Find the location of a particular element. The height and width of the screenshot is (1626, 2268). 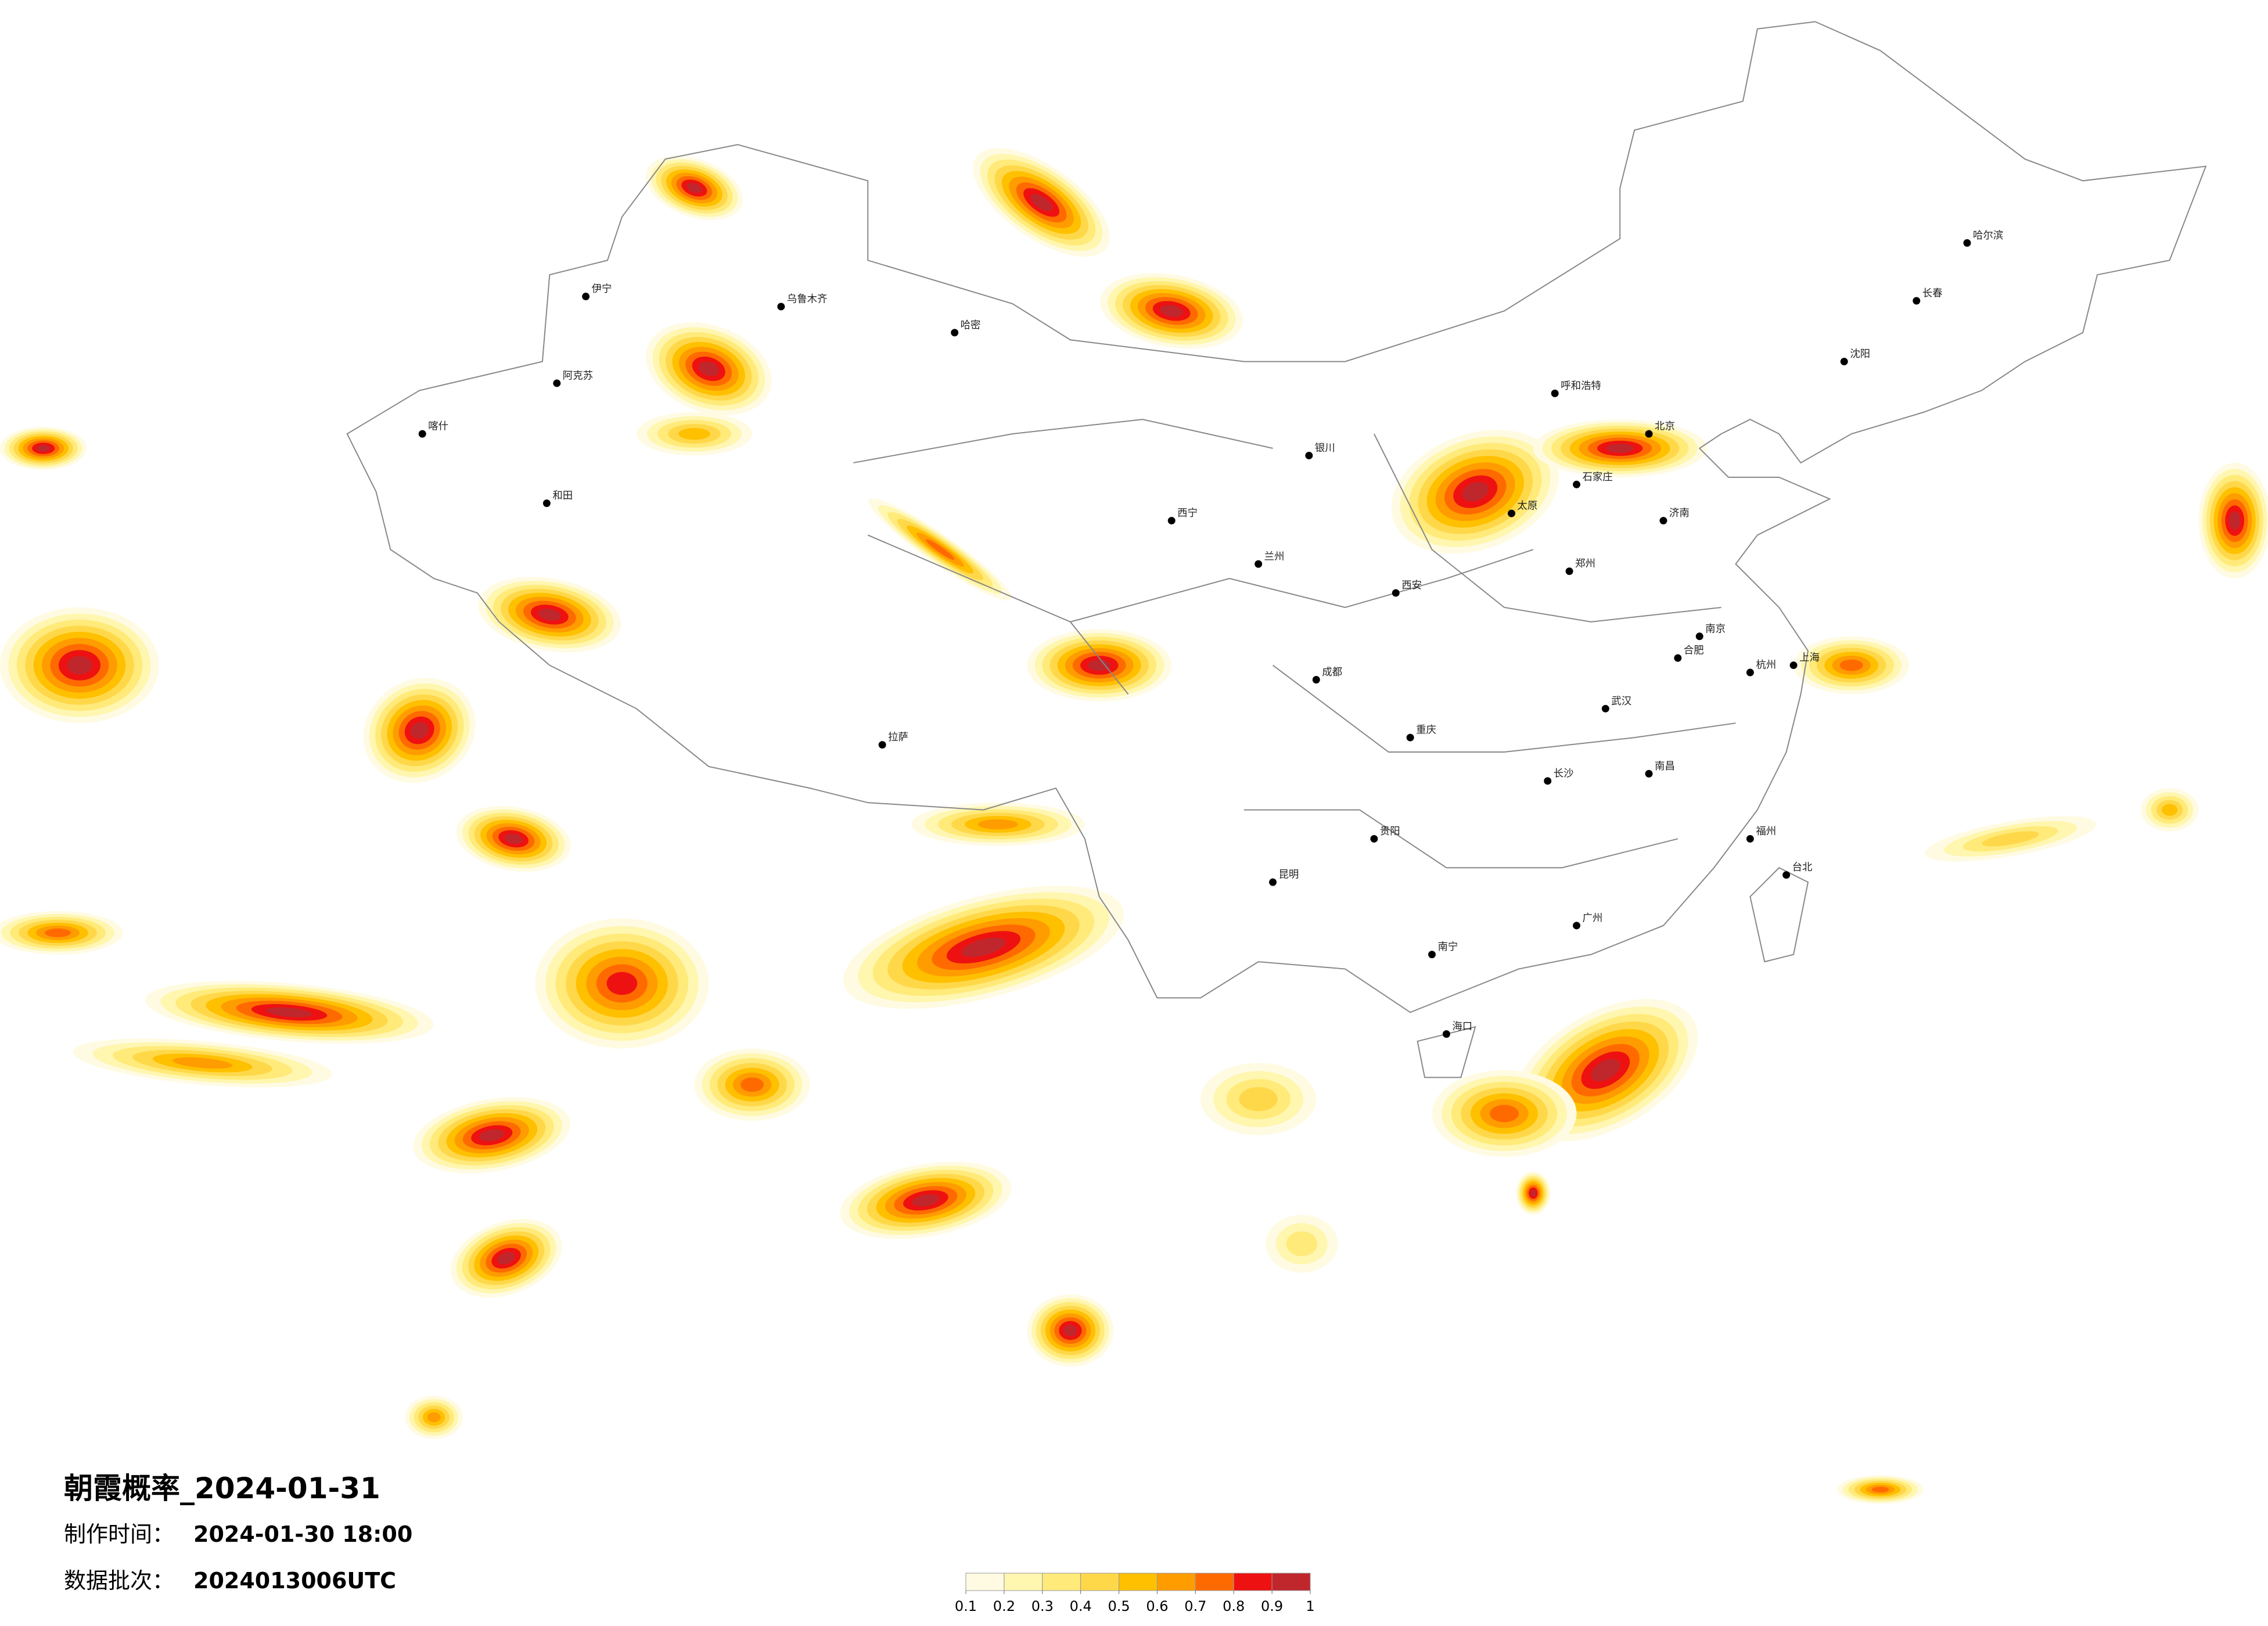

city-label: 贵阳 is located at coordinates (1390, 831).